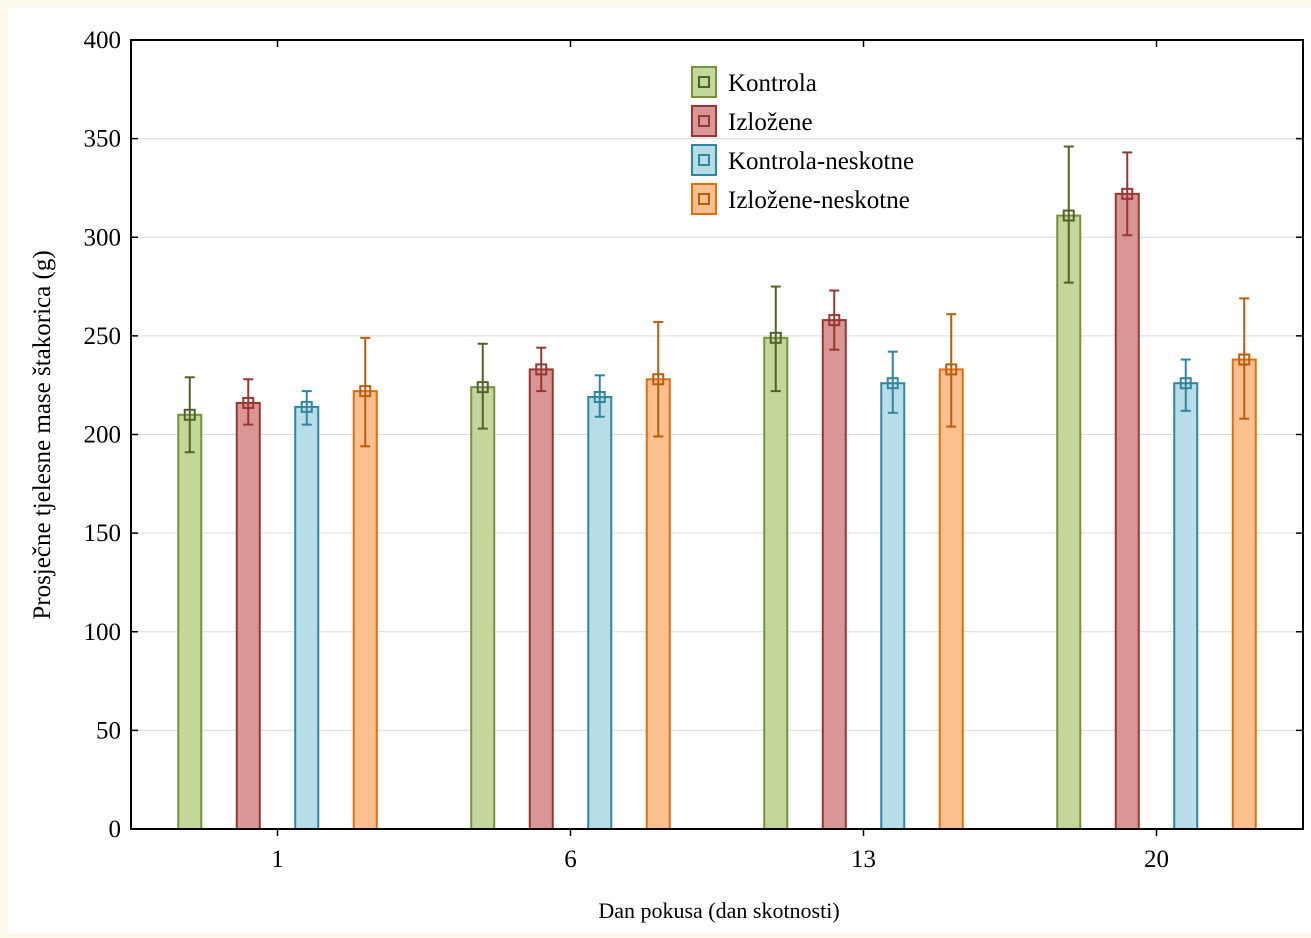 The width and height of the screenshot is (1311, 938). I want to click on y-axis-label: Prosječne tjelesne mase štakorica (g), so click(42, 434).